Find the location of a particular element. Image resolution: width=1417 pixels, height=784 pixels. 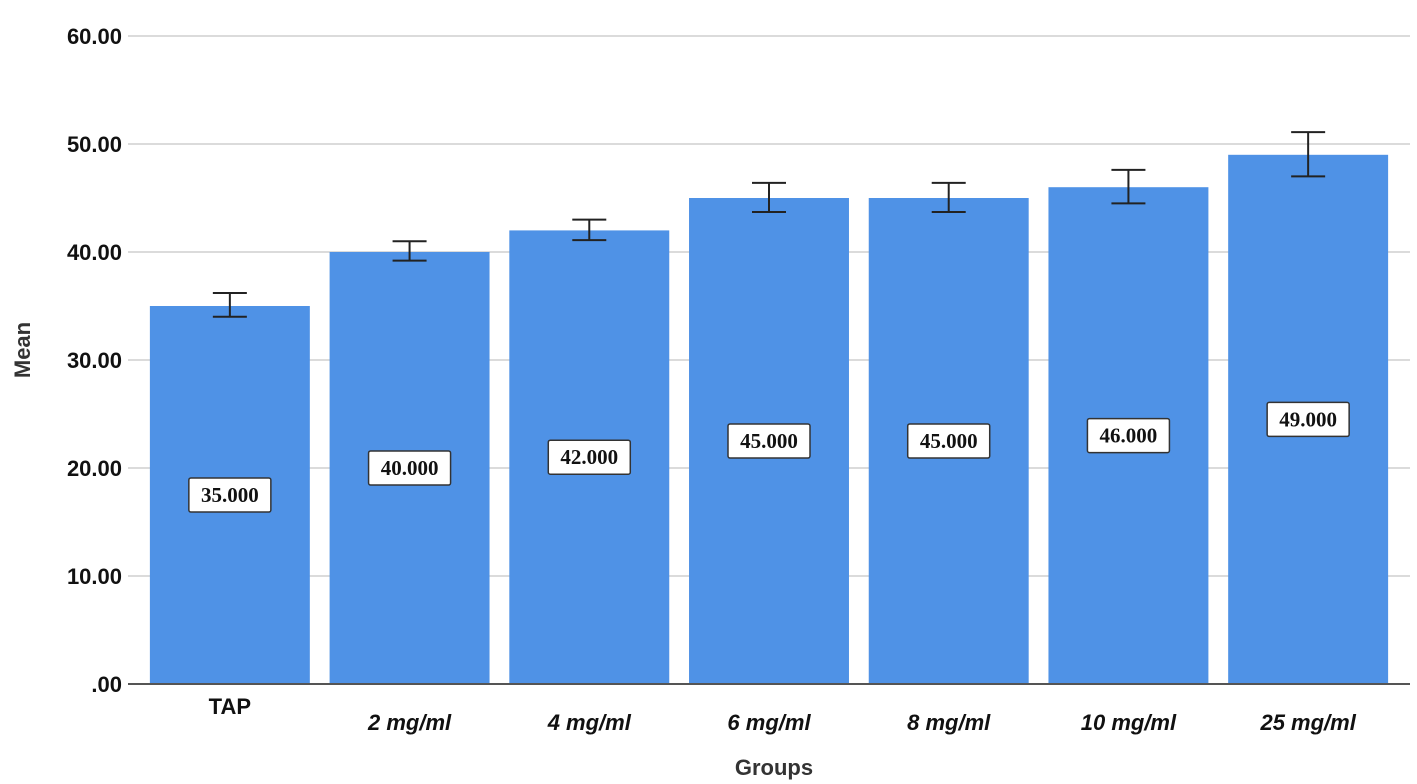

y-tick-label: .00 is located at coordinates (106, 684).